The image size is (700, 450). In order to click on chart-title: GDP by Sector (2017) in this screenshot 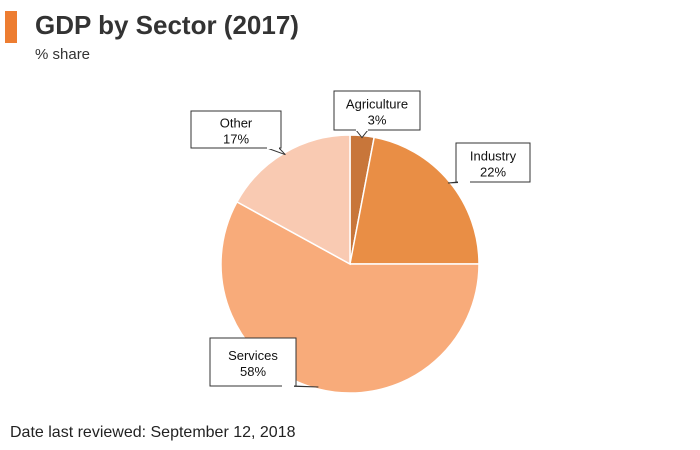, I will do `click(167, 25)`.